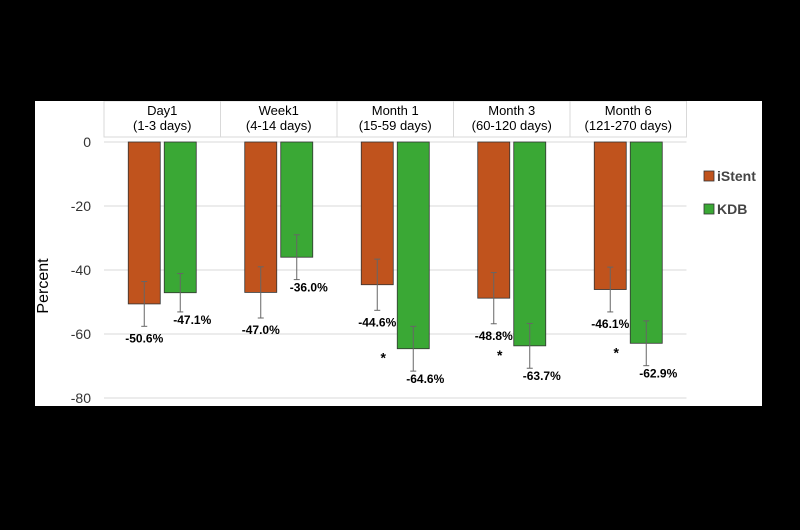  Describe the element at coordinates (377, 322) in the screenshot. I see `data-label: -44.6%` at that location.